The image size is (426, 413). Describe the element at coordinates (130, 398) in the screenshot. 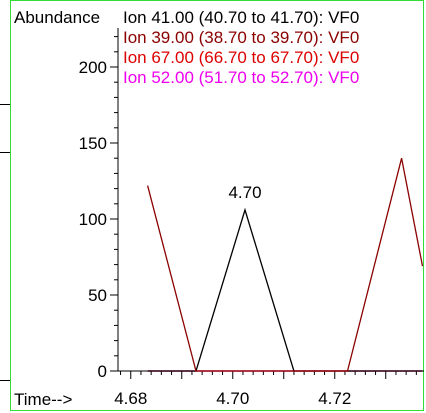

I see `x-tick-label: 4.68` at that location.